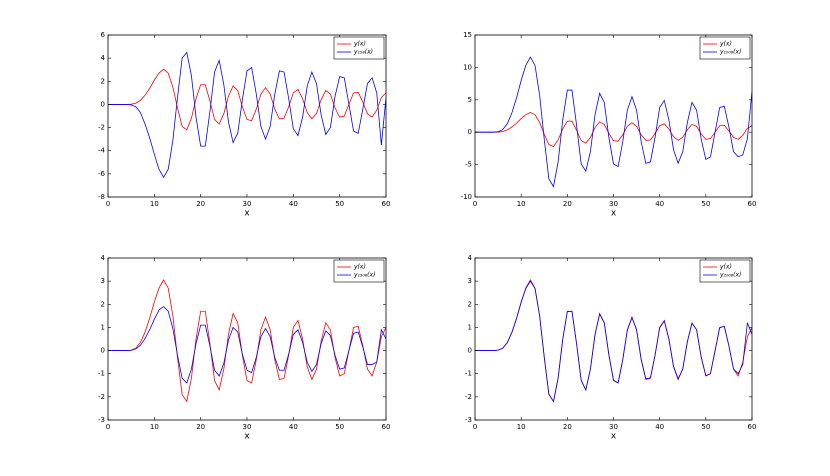 The width and height of the screenshot is (830, 476). What do you see at coordinates (730, 52) in the screenshot?
I see `legend-label: y₁₀₀₈(x)` at bounding box center [730, 52].